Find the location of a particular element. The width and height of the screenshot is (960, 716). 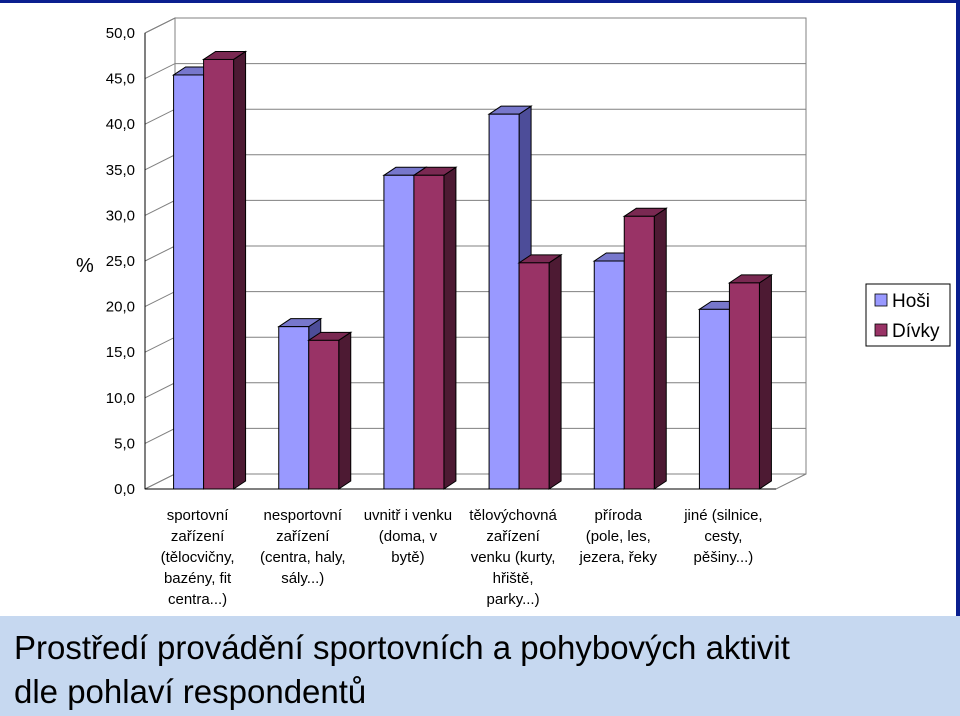

legend-swatch-hosi is located at coordinates (881, 300).